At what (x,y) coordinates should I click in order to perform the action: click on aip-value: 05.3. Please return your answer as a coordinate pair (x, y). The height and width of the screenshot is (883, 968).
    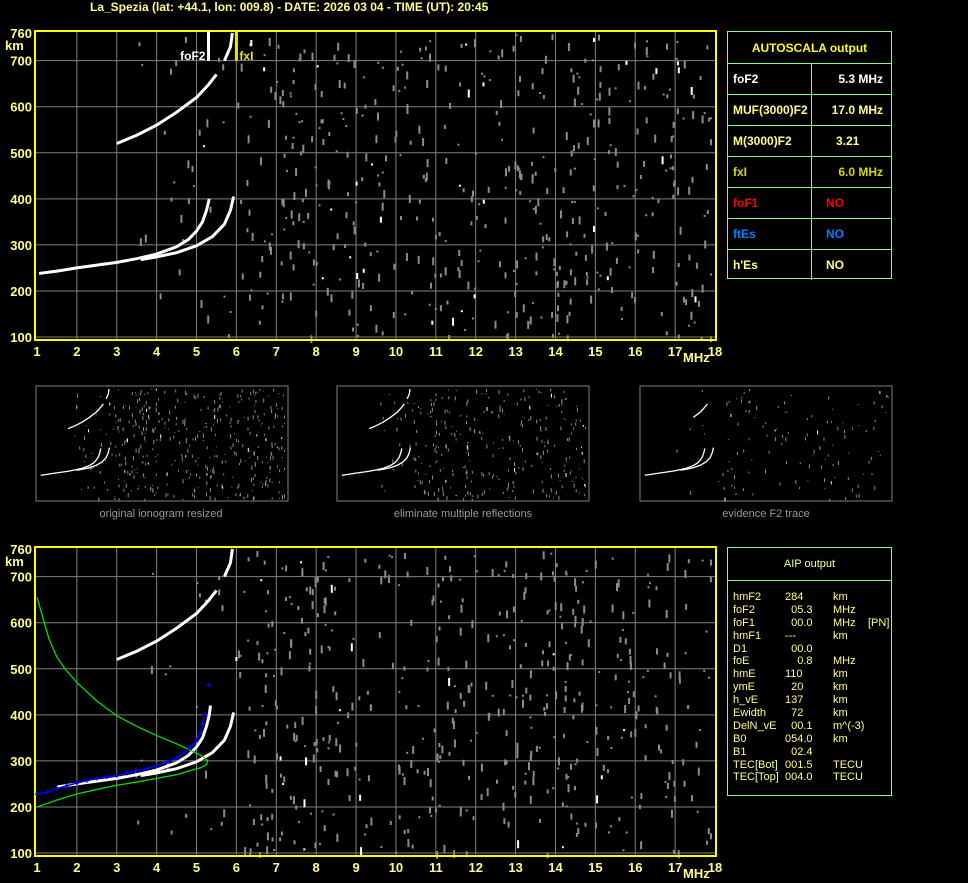
    Looking at the image, I should click on (799, 609).